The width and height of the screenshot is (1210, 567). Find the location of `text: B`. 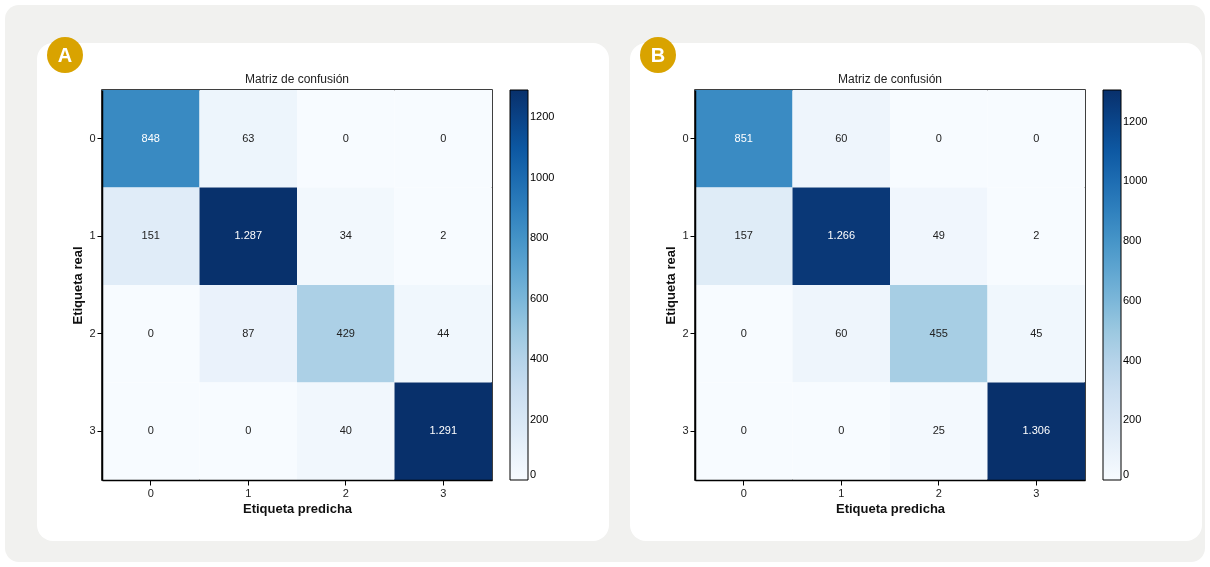

text: B is located at coordinates (658, 55).